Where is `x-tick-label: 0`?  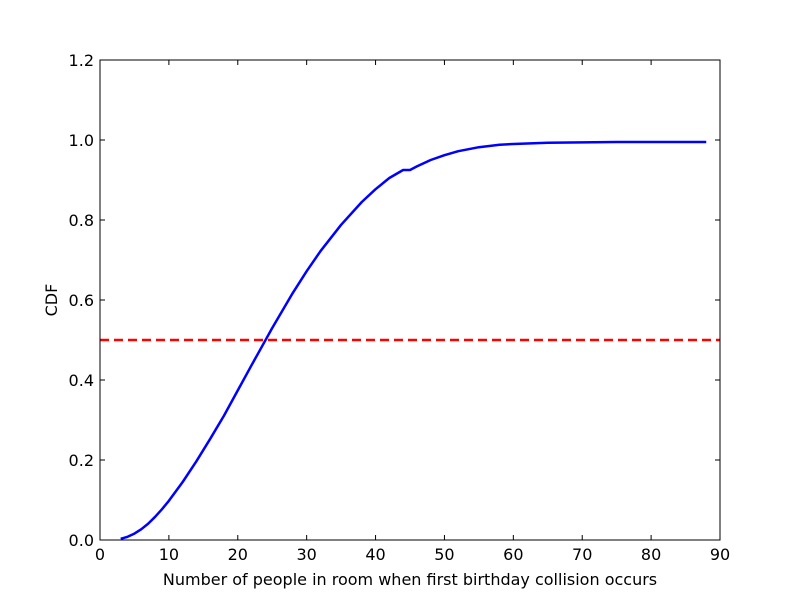 x-tick-label: 0 is located at coordinates (100, 554).